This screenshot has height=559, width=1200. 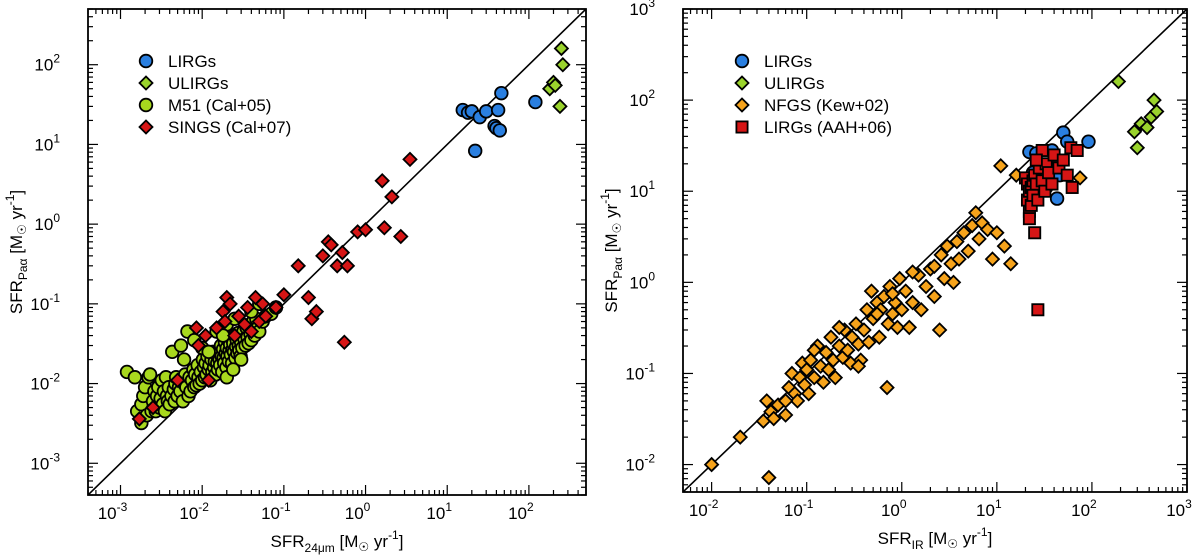 What do you see at coordinates (788, 61) in the screenshot?
I see `legend-label: LIRGs` at bounding box center [788, 61].